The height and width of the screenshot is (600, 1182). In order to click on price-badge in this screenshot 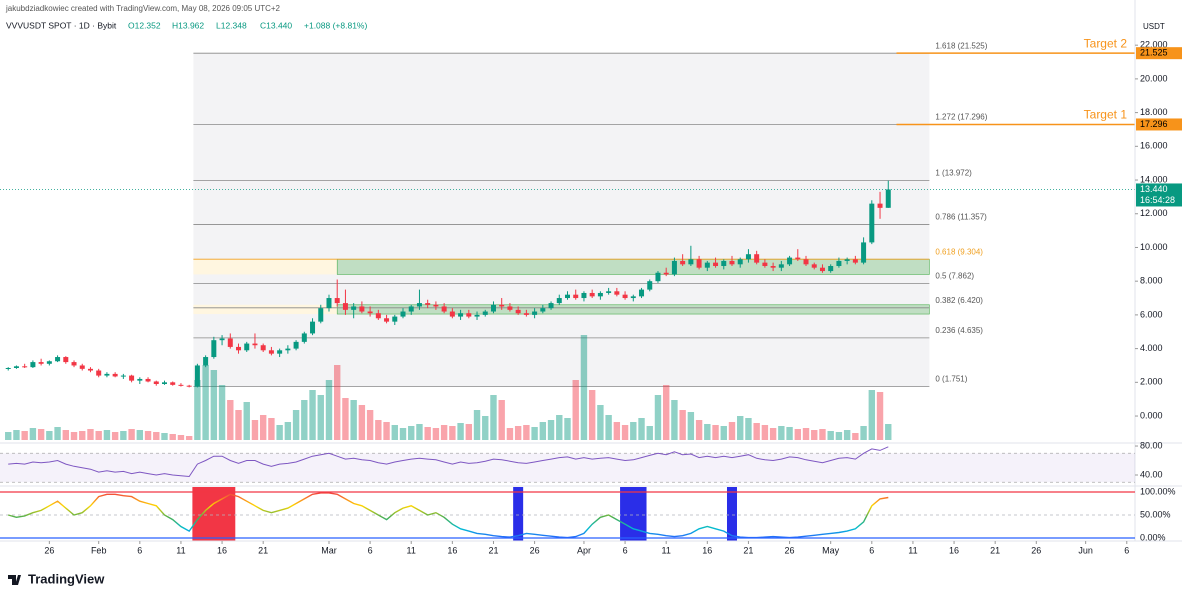, I will do `click(1159, 53)`.